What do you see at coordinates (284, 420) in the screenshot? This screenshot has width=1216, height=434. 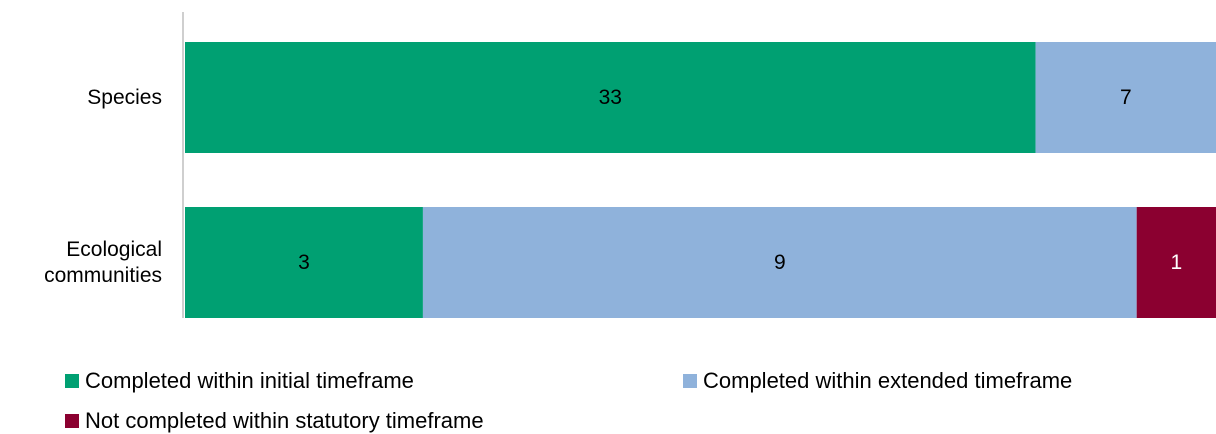 I see `legend-label: Not completed within statutory timeframe` at bounding box center [284, 420].